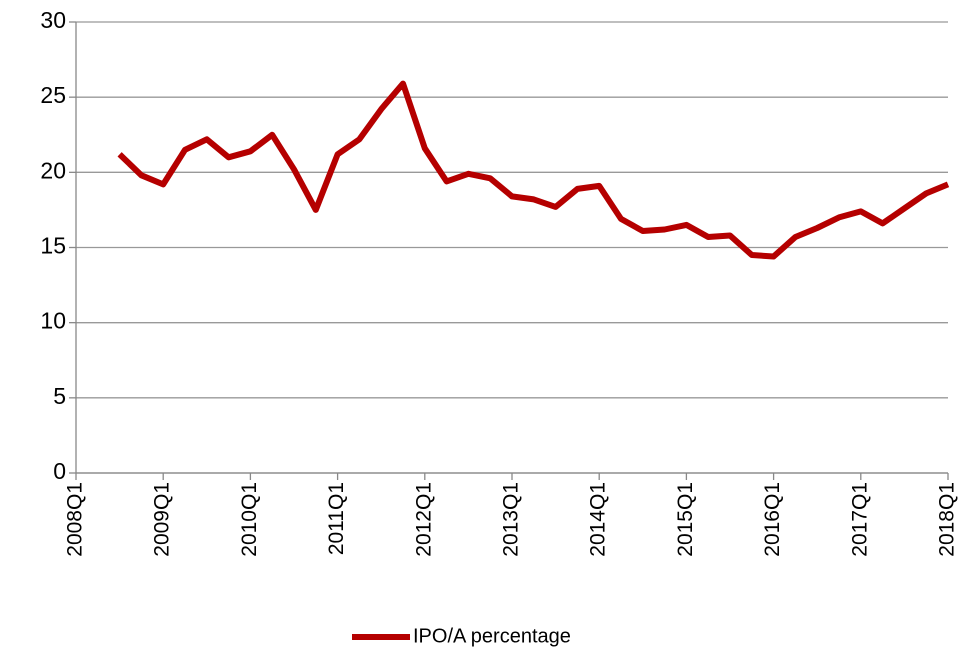 The image size is (963, 654). What do you see at coordinates (53, 246) in the screenshot?
I see `y-tick-label: 15` at bounding box center [53, 246].